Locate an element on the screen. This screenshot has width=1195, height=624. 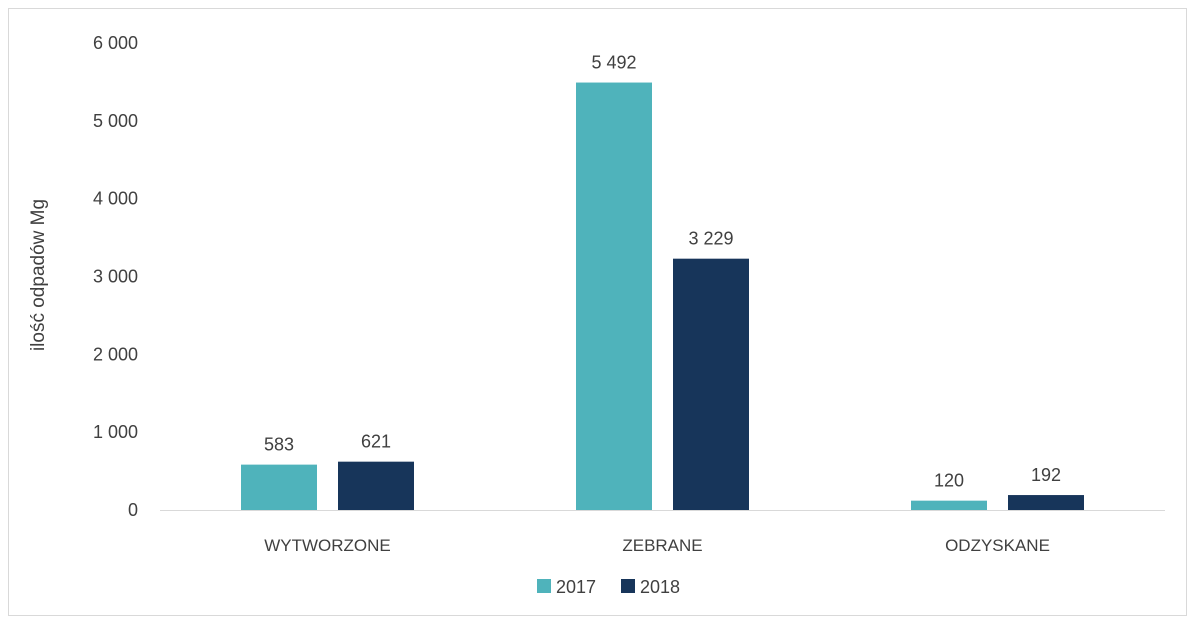
category-label: ZEBRANE is located at coordinates (662, 545).